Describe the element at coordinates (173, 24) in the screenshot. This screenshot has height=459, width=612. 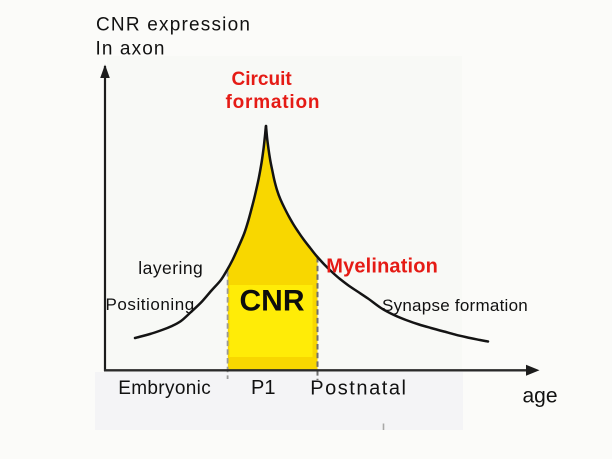
I see `svg-text: CNR expression` at that location.